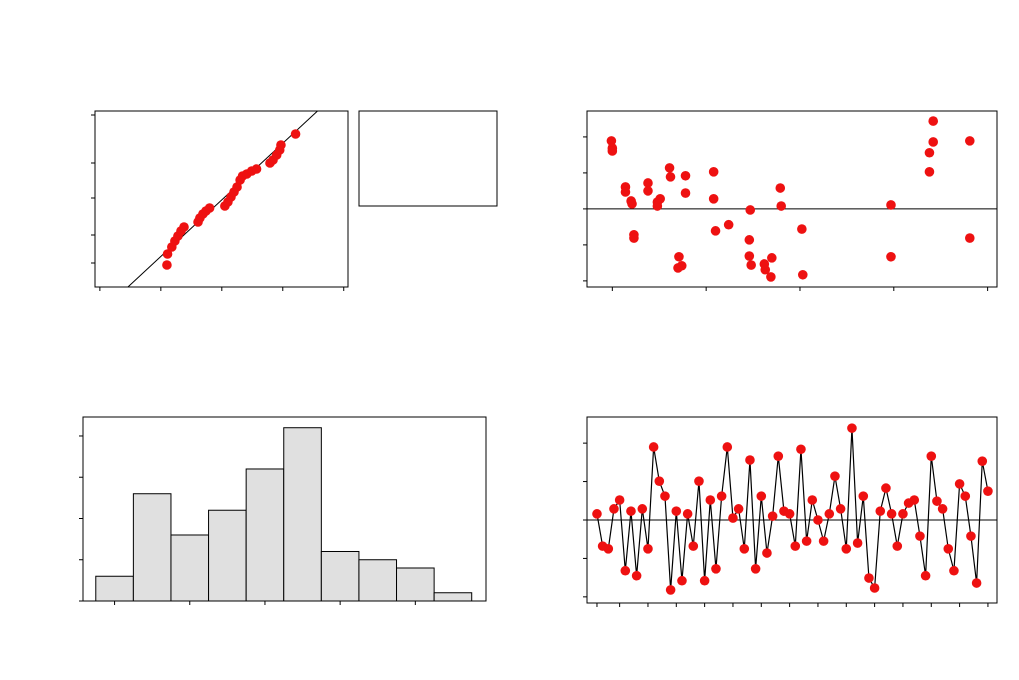 Image resolution: width=1019 pixels, height=680 pixels. What do you see at coordinates (428, 158) in the screenshot?
I see `legend-box` at bounding box center [428, 158].